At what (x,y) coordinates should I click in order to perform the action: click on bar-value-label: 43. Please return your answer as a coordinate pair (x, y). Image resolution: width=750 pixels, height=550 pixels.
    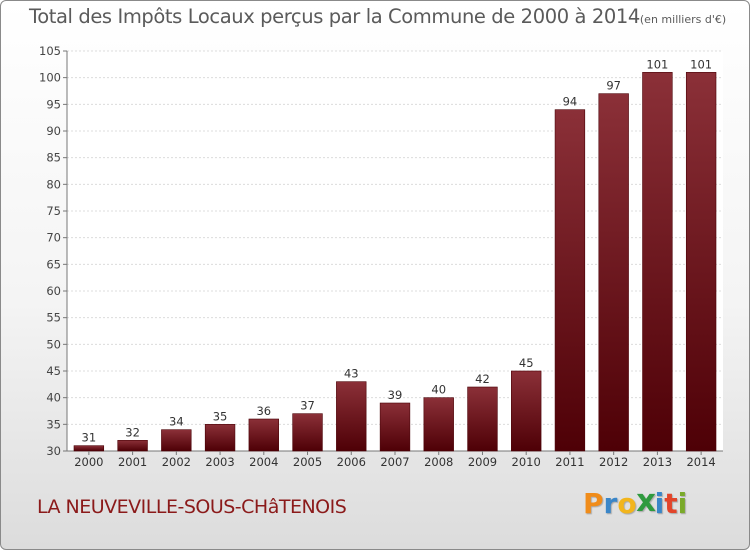
    Looking at the image, I should click on (351, 374).